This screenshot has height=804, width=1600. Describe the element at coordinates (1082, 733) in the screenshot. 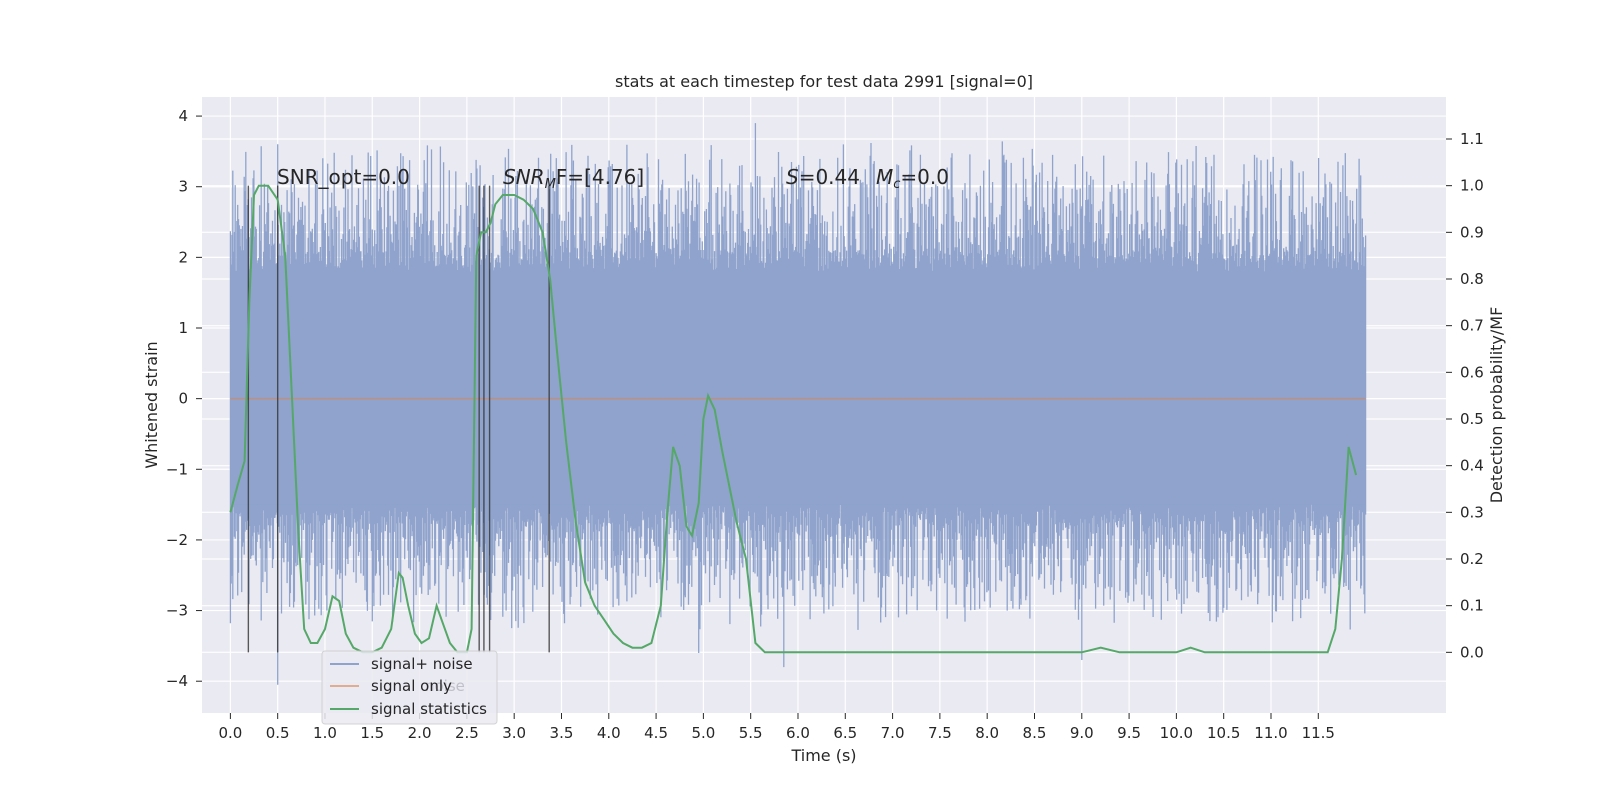

I see `x-tick-label: 9.0` at that location.